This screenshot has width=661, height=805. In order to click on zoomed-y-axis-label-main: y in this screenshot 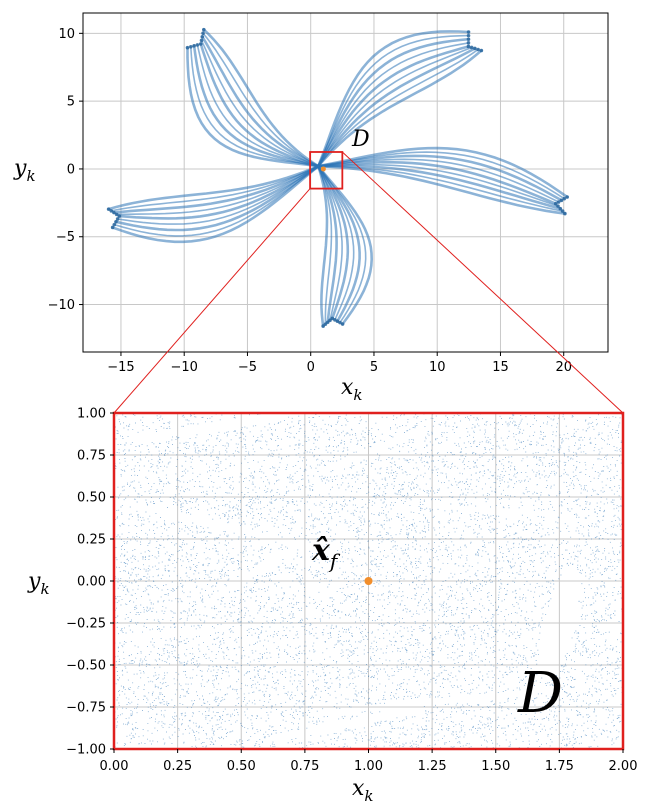, I will do `click(34, 581)`.